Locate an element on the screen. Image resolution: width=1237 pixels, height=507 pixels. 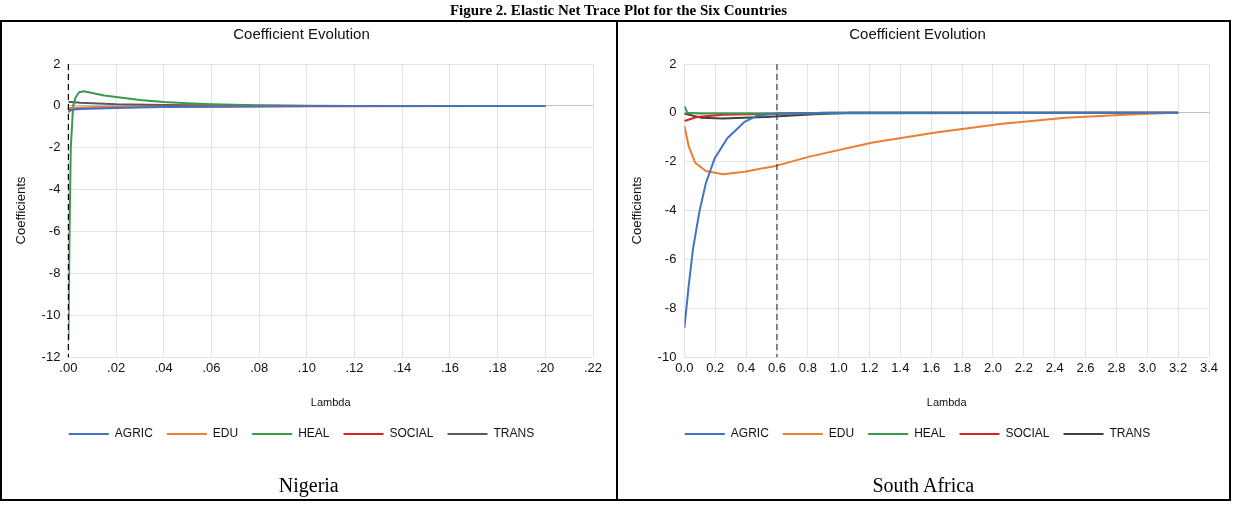
x-tick-label: 0.6 is located at coordinates (776, 367).